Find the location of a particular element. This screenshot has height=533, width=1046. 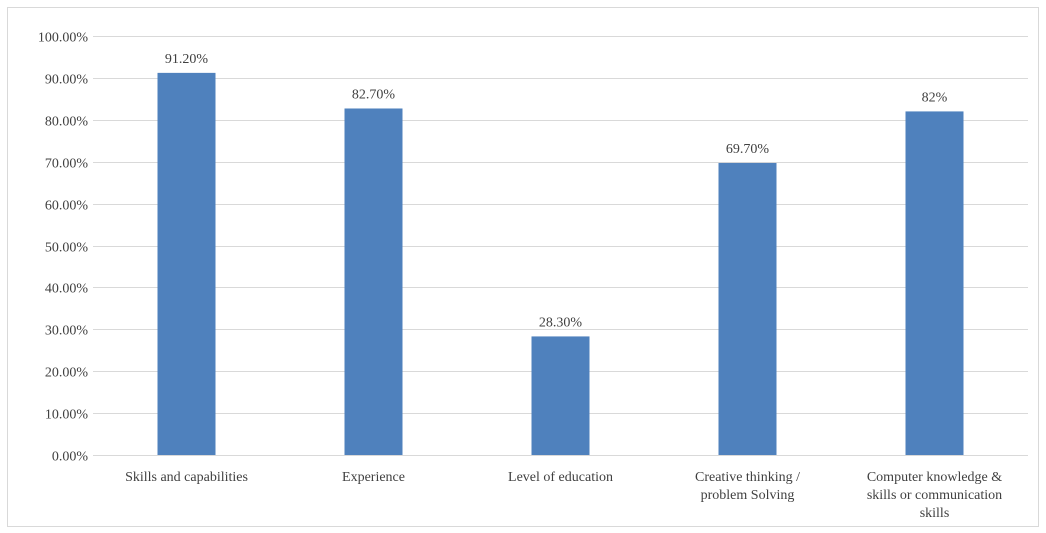

category-label: problem Solving is located at coordinates (748, 495).